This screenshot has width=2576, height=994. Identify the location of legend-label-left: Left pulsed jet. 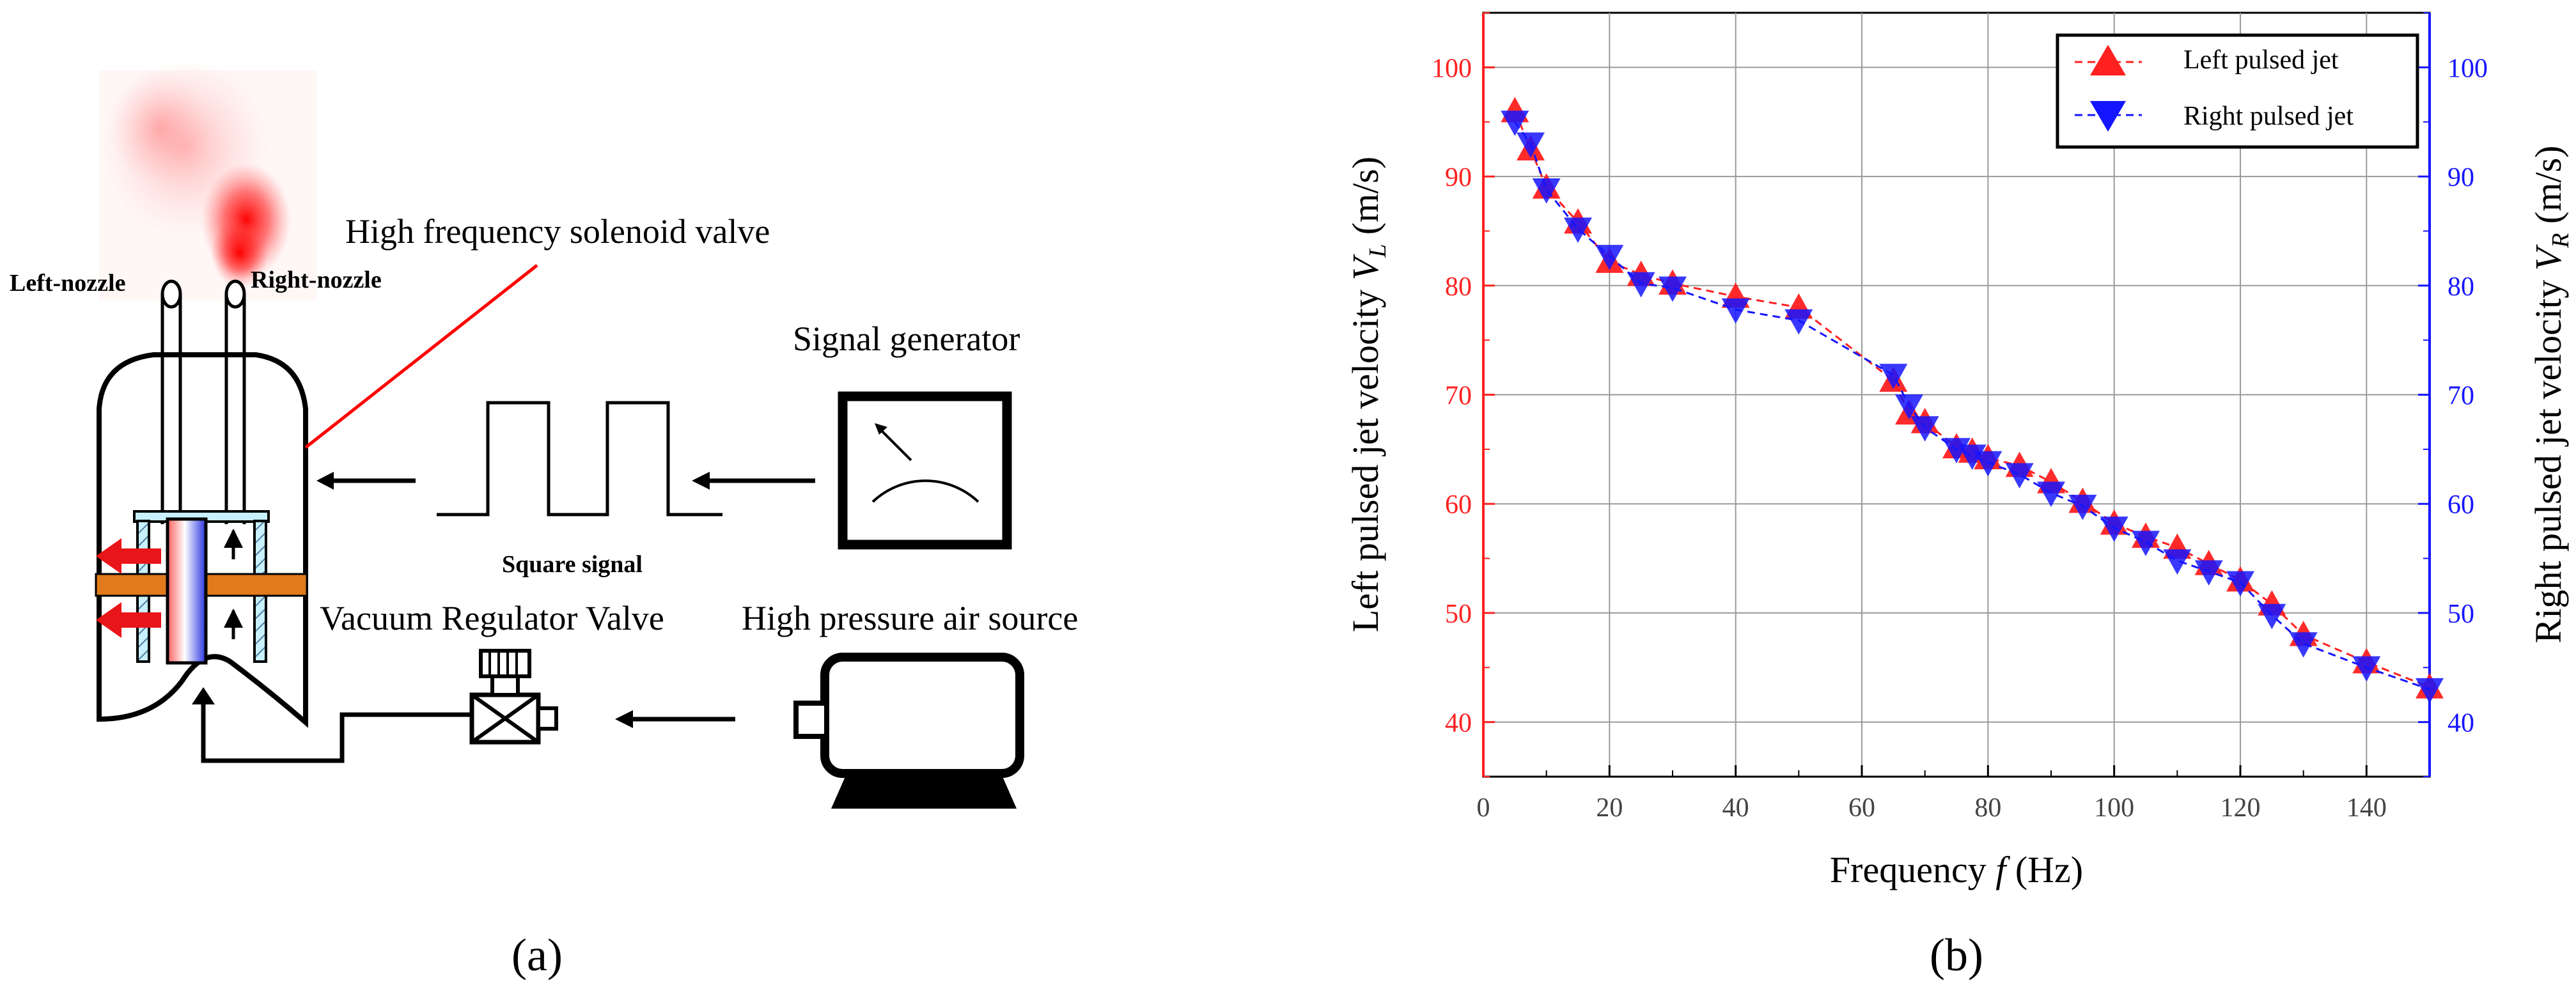
(2261, 60).